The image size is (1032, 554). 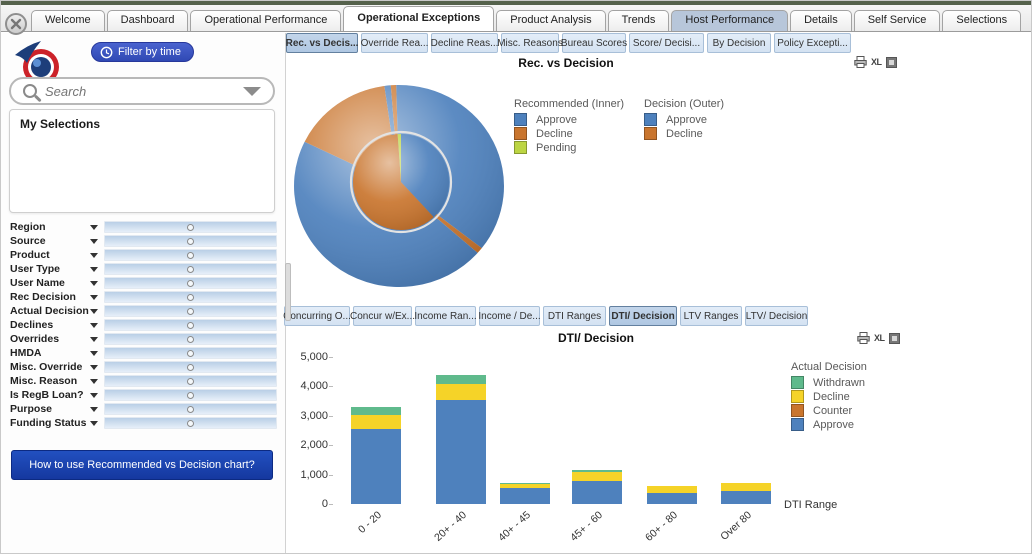 What do you see at coordinates (897, 20) in the screenshot?
I see `tab-self-service: Self Service` at bounding box center [897, 20].